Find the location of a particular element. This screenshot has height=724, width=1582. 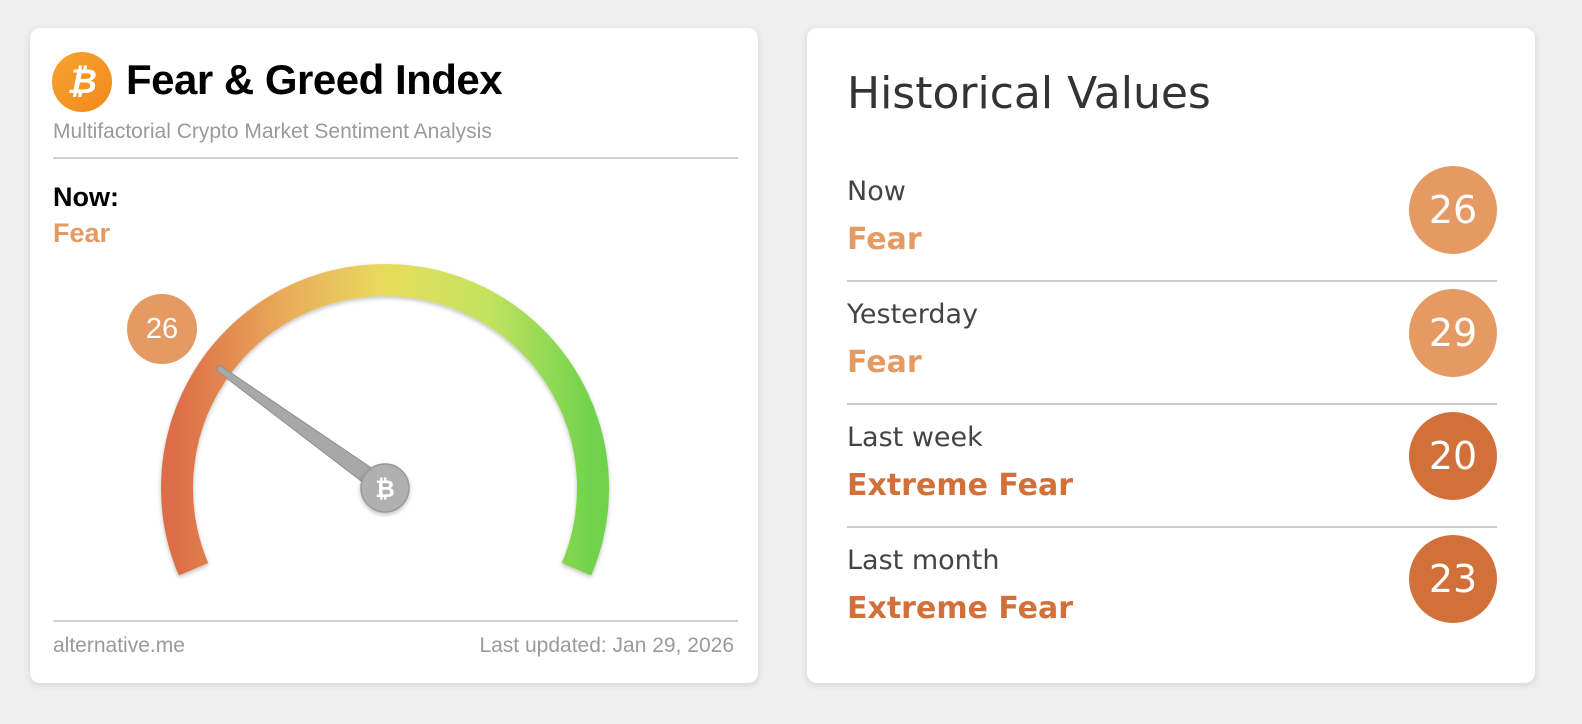

history-row-yesterday: Yesterday Fear 29 is located at coordinates (1172, 355).